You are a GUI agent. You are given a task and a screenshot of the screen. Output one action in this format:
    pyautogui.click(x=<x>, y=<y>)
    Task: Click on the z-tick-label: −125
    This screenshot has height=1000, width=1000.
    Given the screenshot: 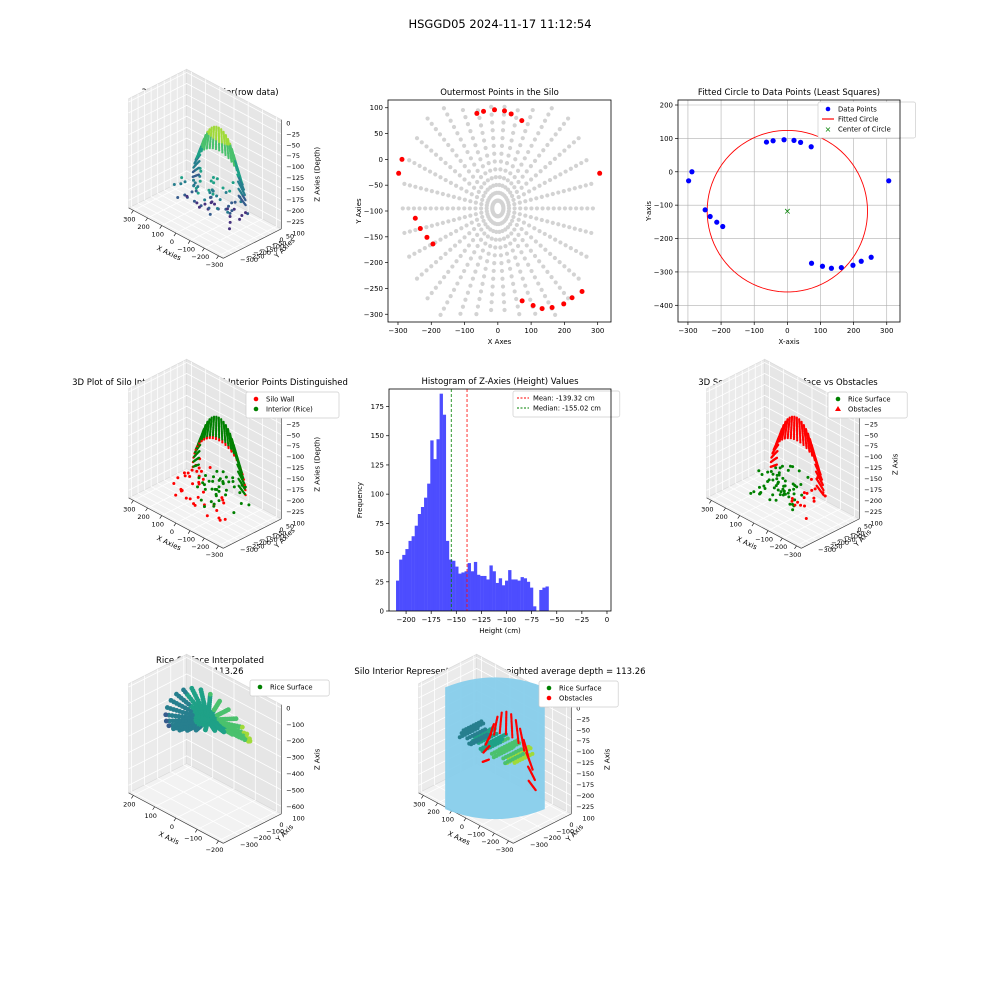 What is the action you would take?
    pyautogui.click(x=873, y=468)
    